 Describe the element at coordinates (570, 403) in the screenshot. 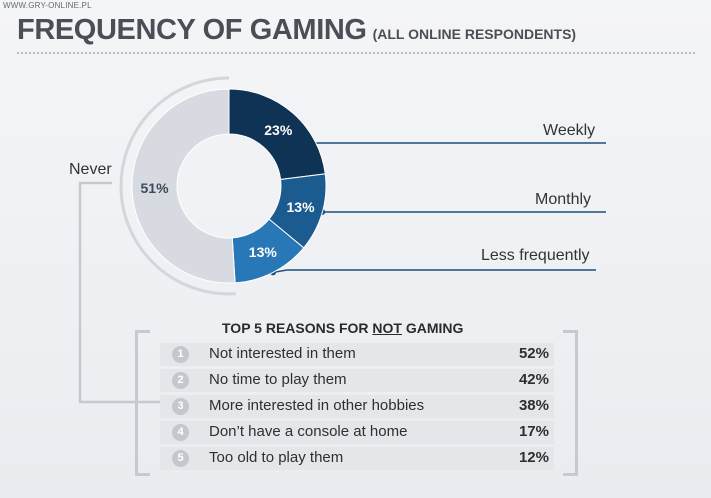

I see `reasons-bracket-right` at that location.